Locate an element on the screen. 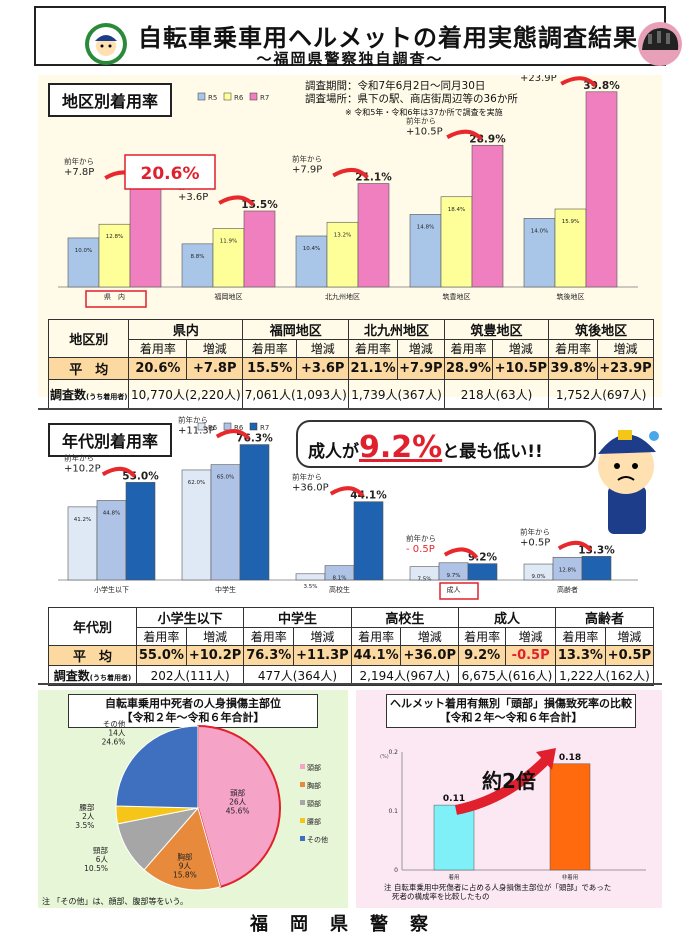 This screenshot has width=700, height=936. bar-value-label: 12.8% is located at coordinates (114, 237).